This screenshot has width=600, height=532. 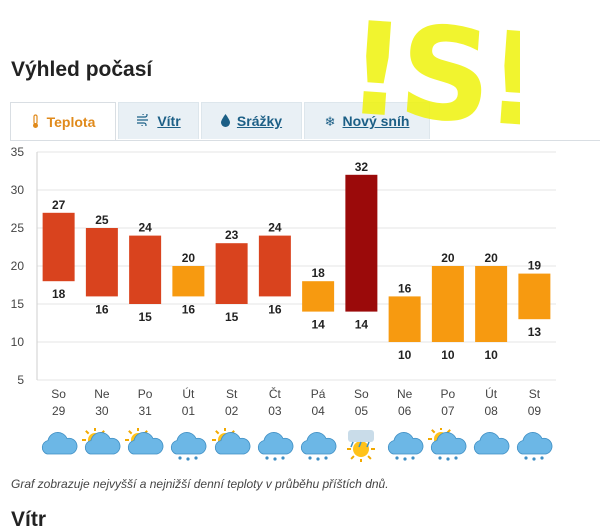 I want to click on x-tick-date: 30, so click(x=102, y=411).